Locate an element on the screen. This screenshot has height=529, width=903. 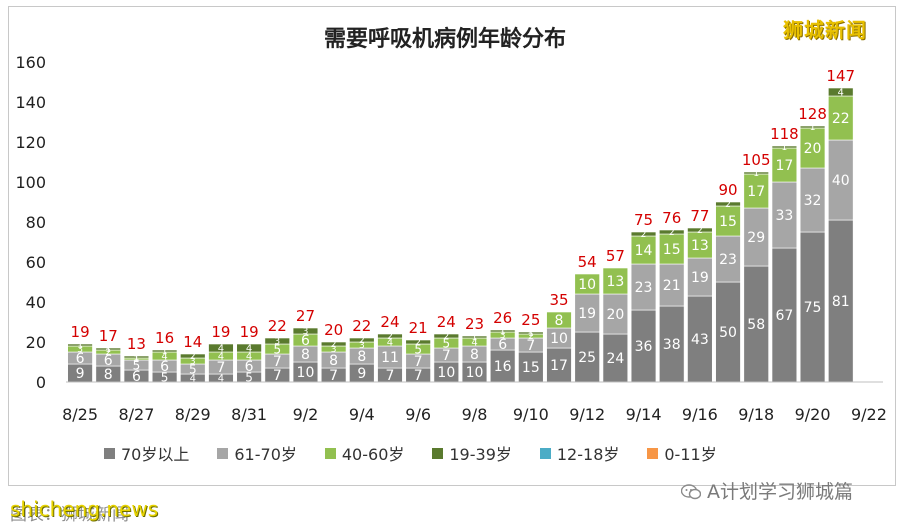
total-label: 118 is located at coordinates (784, 134).